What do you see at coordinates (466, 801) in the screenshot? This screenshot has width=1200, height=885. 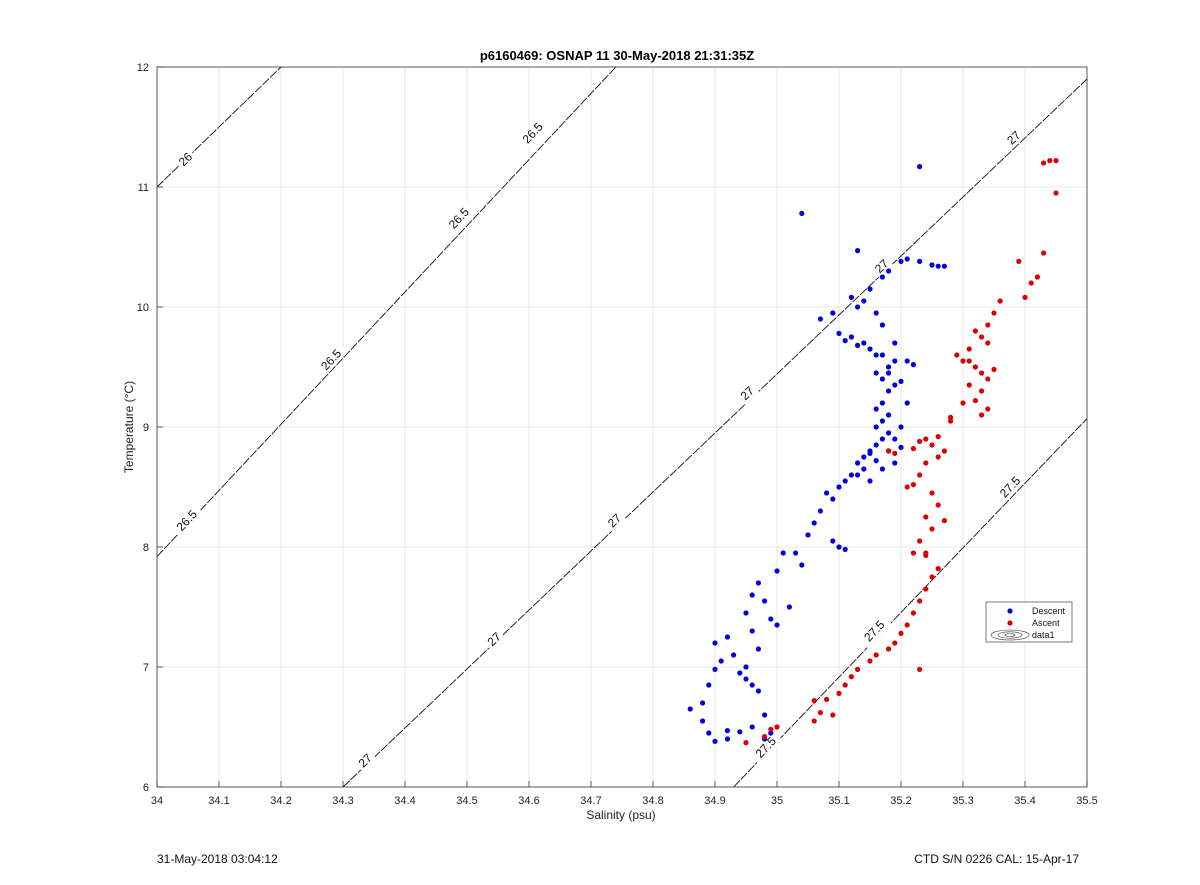 I see `x-tick-label: 34.5` at bounding box center [466, 801].